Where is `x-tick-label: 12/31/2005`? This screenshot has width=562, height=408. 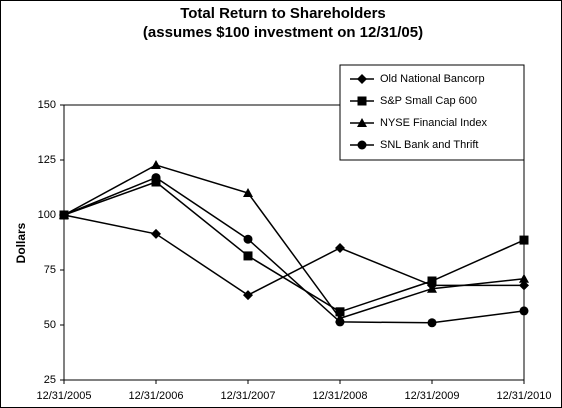
x-tick-label: 12/31/2005 is located at coordinates (63, 396).